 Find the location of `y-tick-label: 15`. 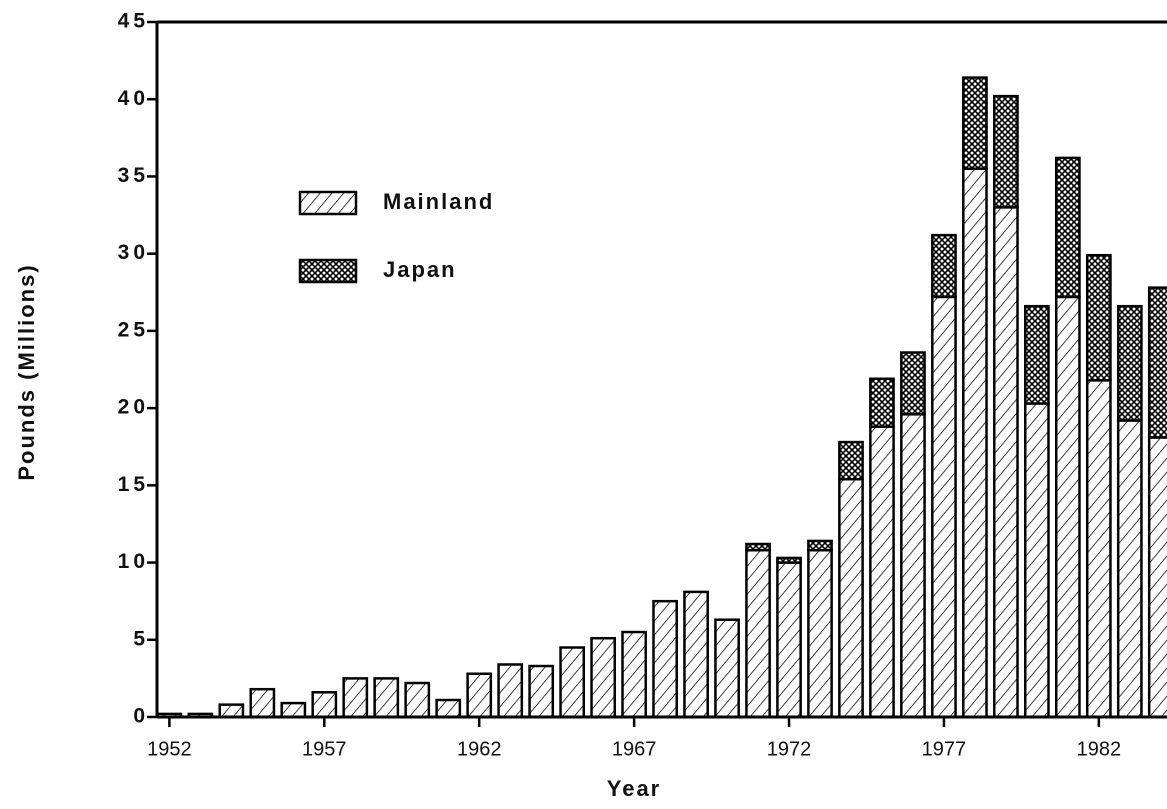

y-tick-label: 15 is located at coordinates (133, 484).